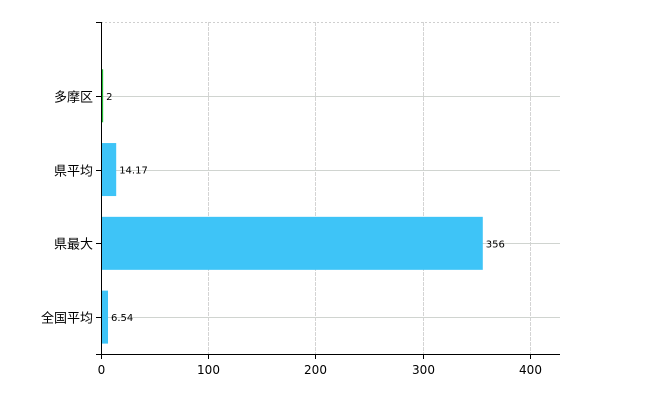 This screenshot has width=650, height=400. Describe the element at coordinates (530, 370) in the screenshot. I see `x-tick-label: 400` at that location.